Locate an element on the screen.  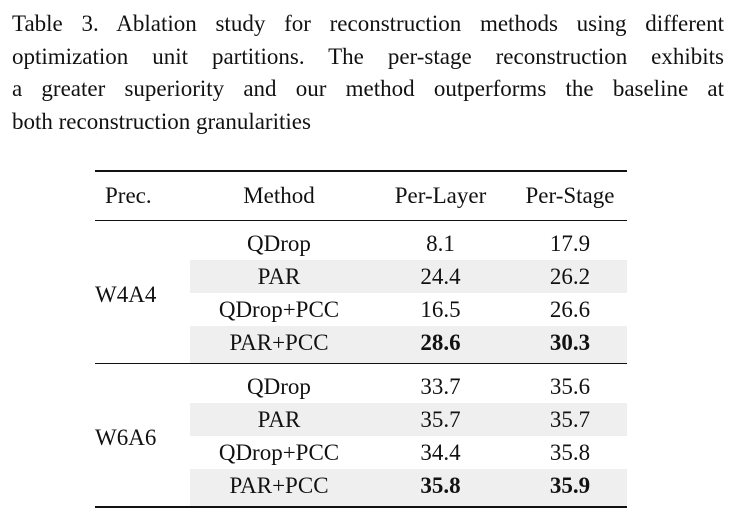
table-row: PAR 24.4 26.2 is located at coordinates (361, 276).